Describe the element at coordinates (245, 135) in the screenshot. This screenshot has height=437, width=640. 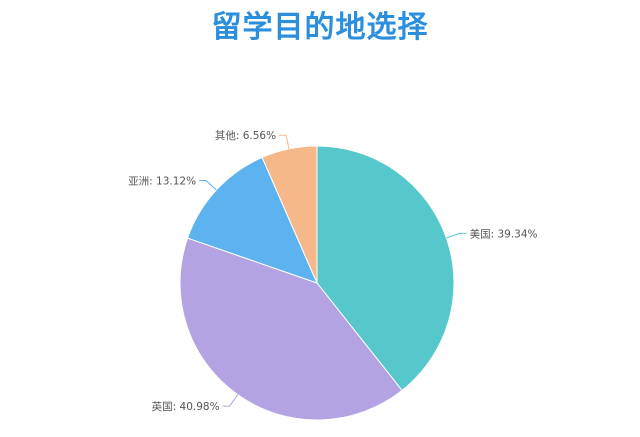
I see `slice-label-4: 其他: 6.56%` at that location.